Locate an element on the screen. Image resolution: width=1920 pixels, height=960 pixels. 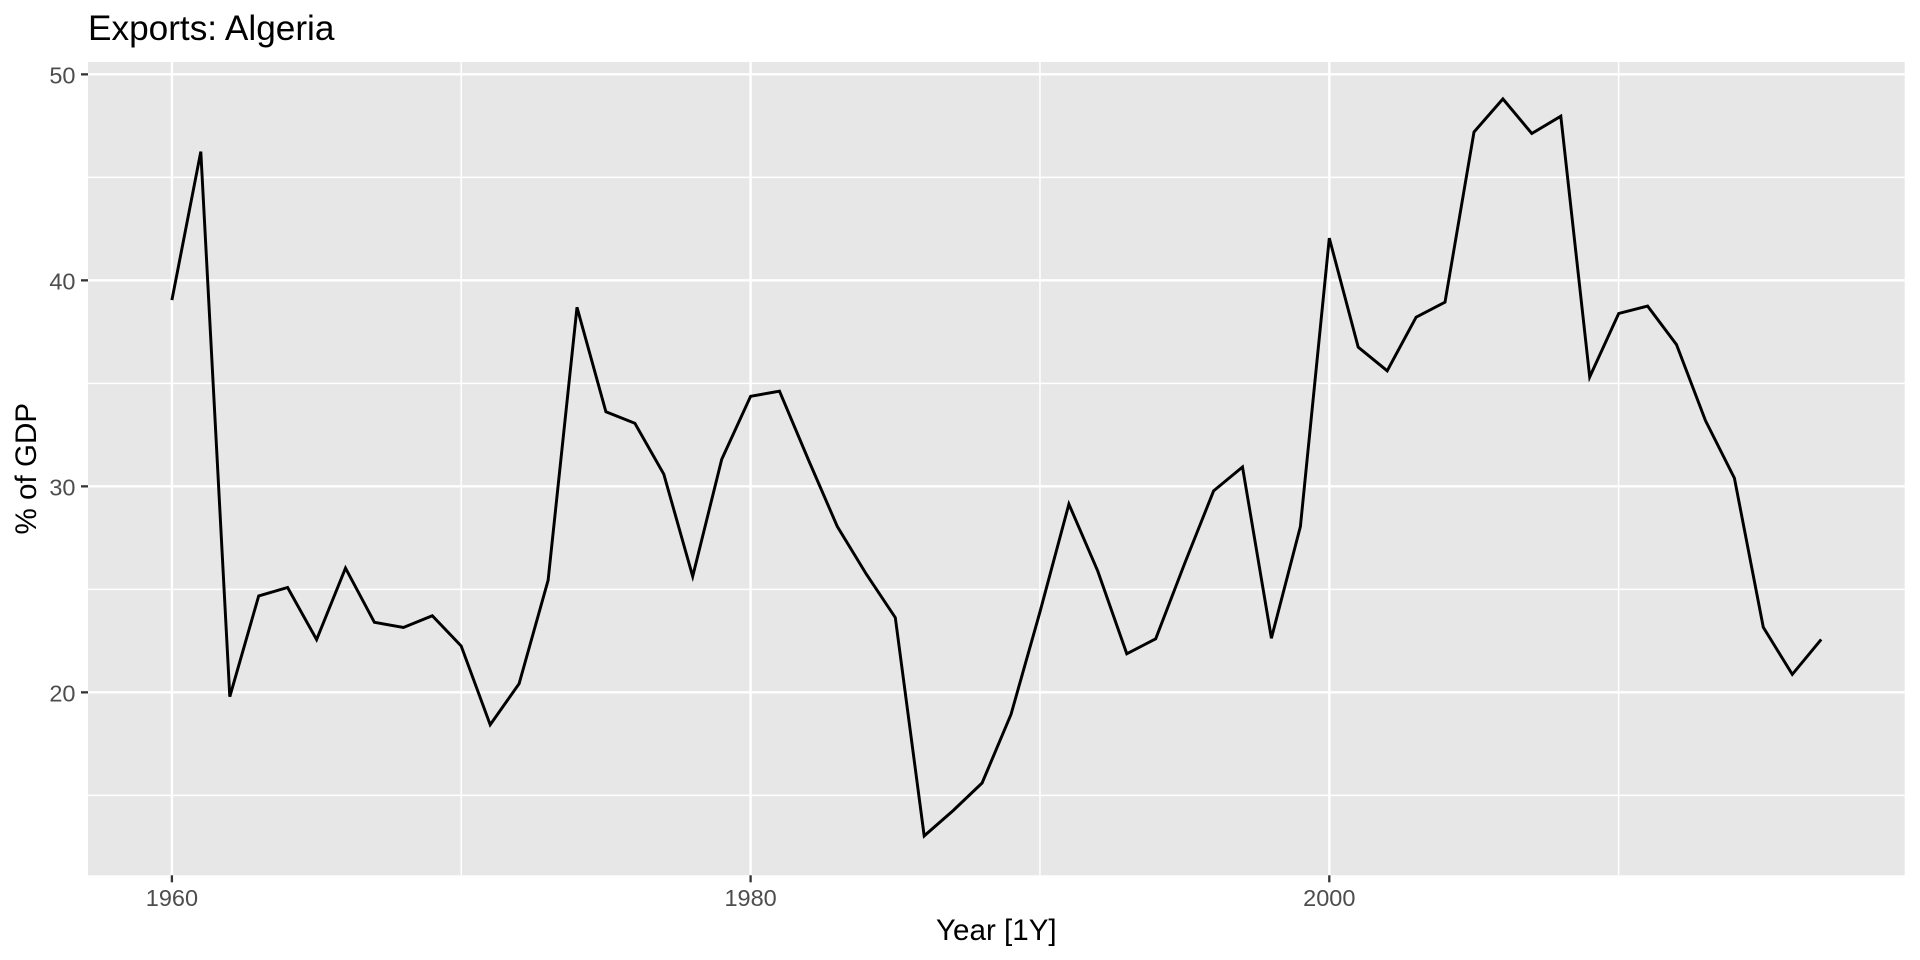
svg-text: 1980 is located at coordinates (750, 898).